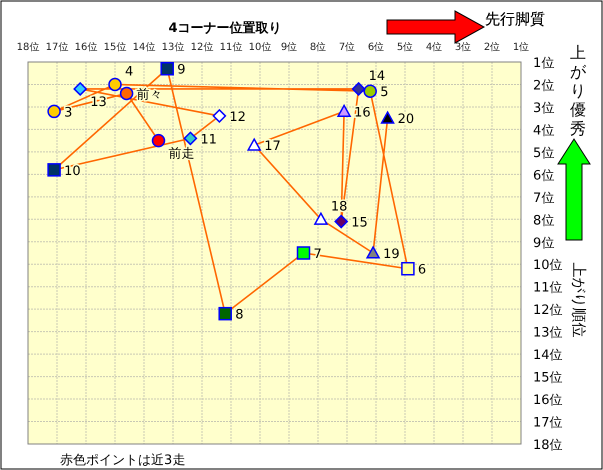 The height and width of the screenshot is (470, 603). I want to click on y-tick-label: 2位, so click(543, 86).